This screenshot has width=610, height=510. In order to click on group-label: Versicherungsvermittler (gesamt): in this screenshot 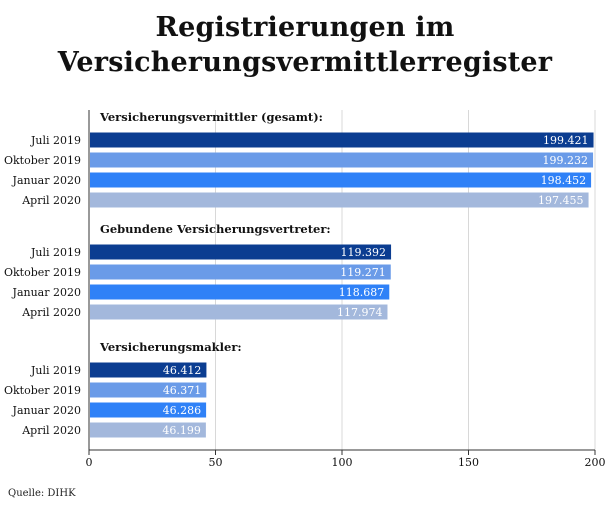, I will do `click(211, 117)`.